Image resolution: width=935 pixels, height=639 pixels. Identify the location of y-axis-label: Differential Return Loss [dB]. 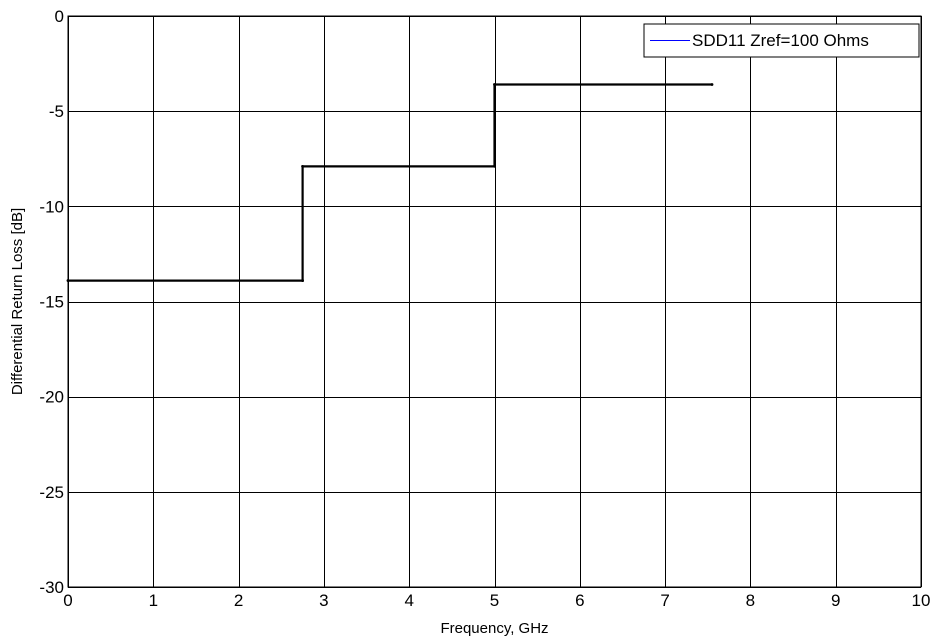
(17, 301).